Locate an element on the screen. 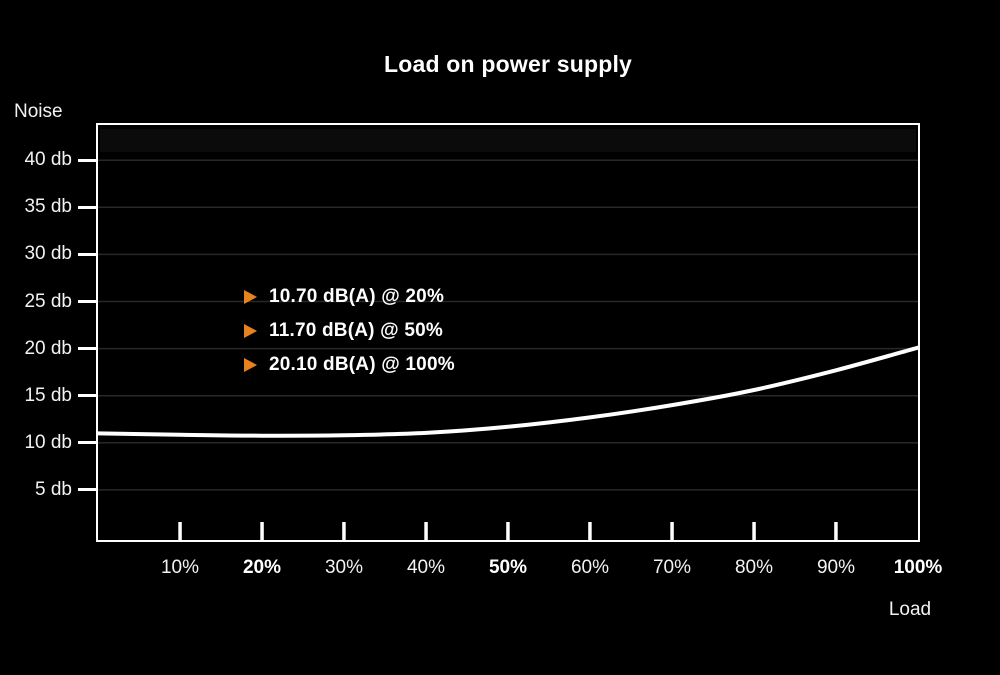  y-tick-label: 35 db is located at coordinates (48, 207).